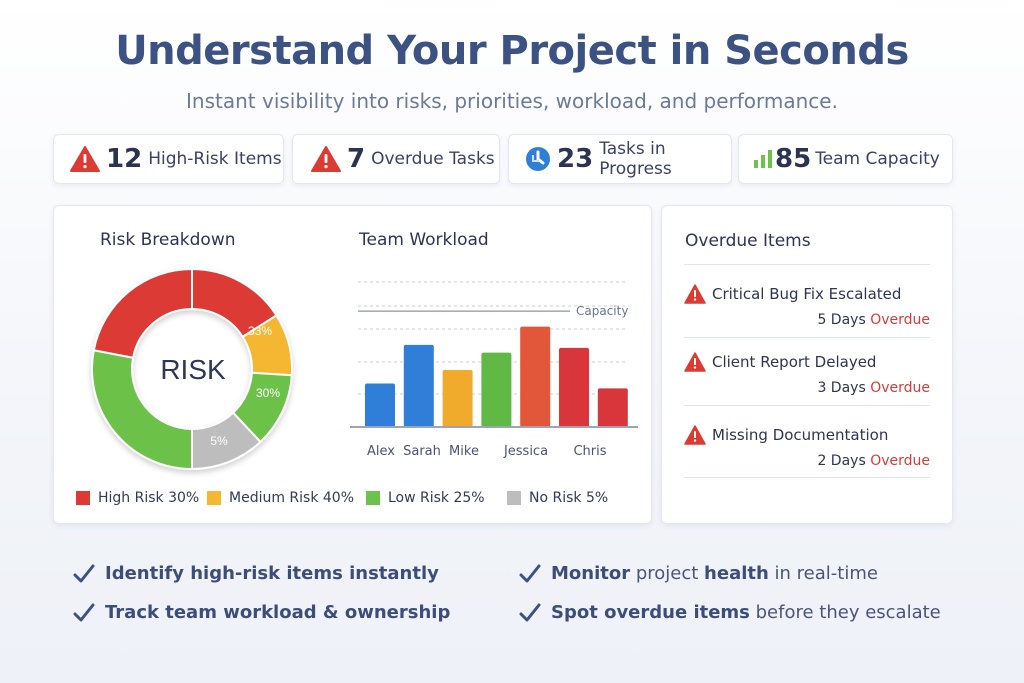 The width and height of the screenshot is (1024, 683). I want to click on overdue-days: 2 Days, so click(841, 461).